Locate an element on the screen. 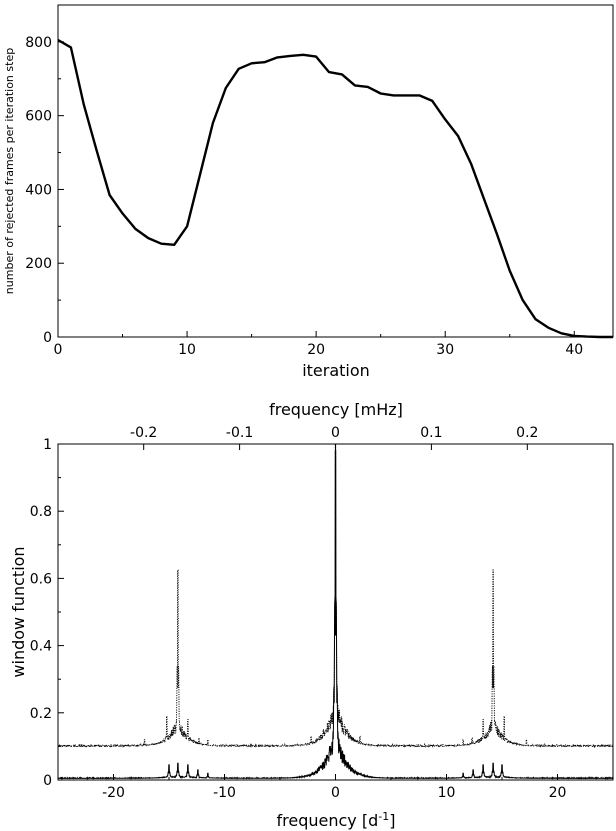 Image resolution: width=616 pixels, height=831 pixels. x-tick-label: 30 is located at coordinates (445, 350).